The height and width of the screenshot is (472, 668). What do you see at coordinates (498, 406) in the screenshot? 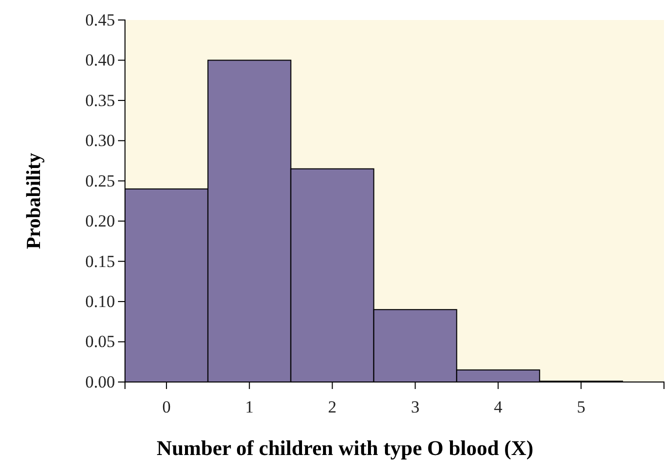
I see `x-tick-label: 4` at bounding box center [498, 406].